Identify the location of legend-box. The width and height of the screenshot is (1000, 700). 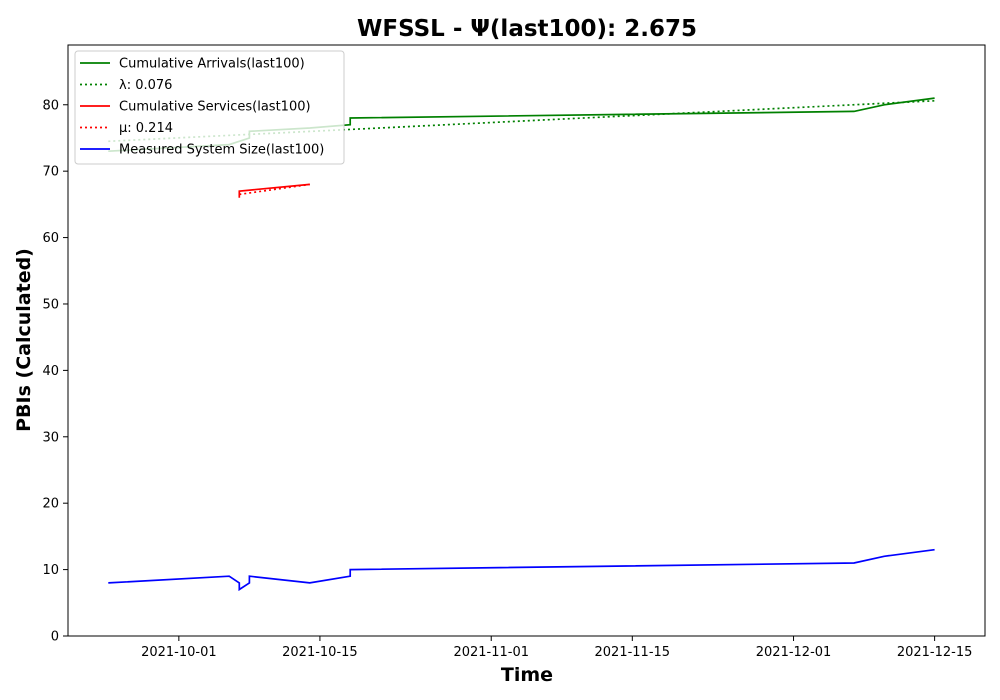
(209, 107).